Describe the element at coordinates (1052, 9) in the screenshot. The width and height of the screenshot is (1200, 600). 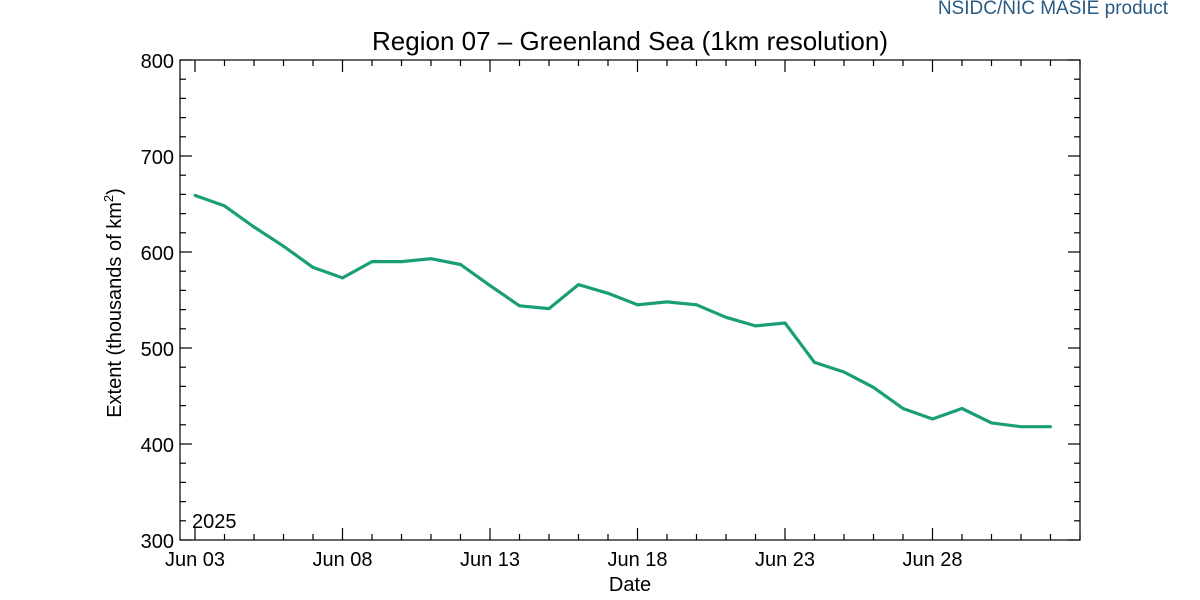
I see `credit-text: NSIDC/NIC MASIE product` at that location.